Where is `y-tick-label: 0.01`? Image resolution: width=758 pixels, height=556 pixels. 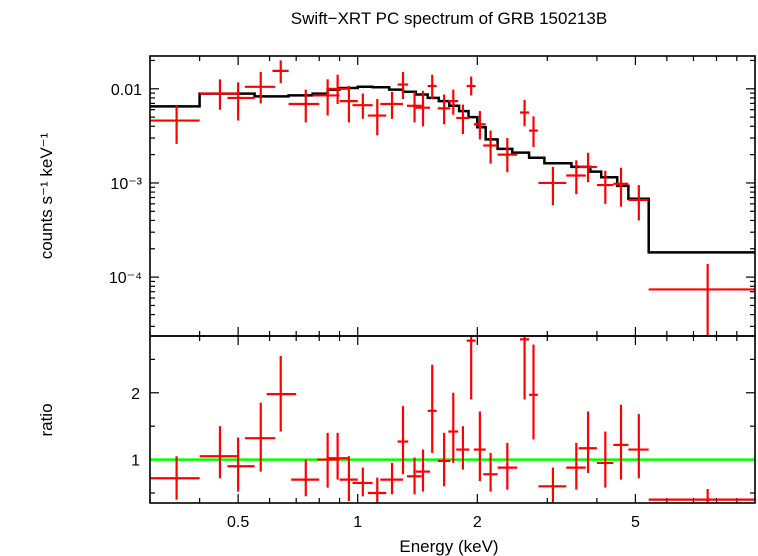 y-tick-label: 0.01 is located at coordinates (126, 90).